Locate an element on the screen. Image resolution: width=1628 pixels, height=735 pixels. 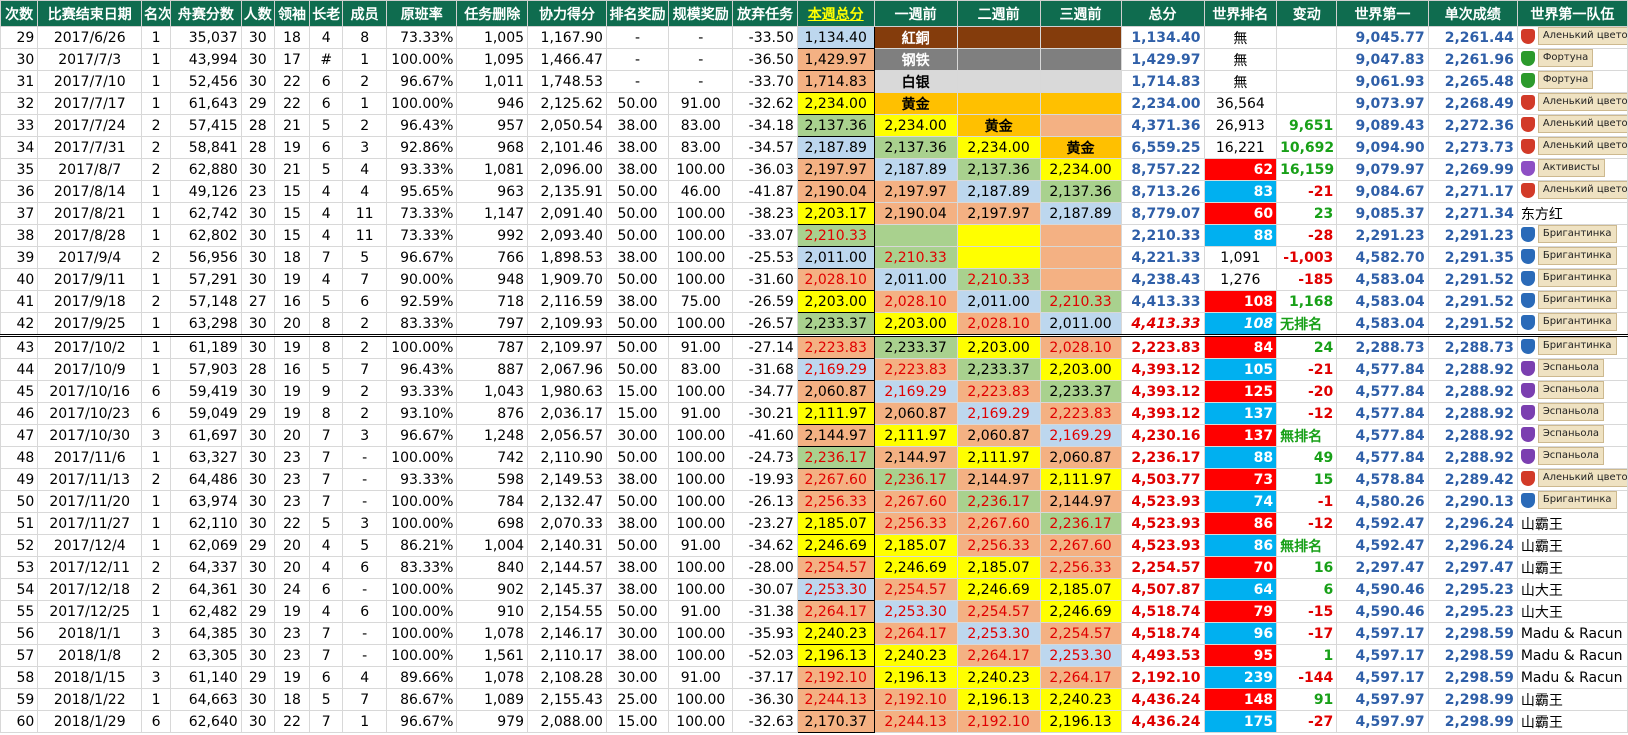
cell-world-first: 9,079.97 is located at coordinates (1382, 169).